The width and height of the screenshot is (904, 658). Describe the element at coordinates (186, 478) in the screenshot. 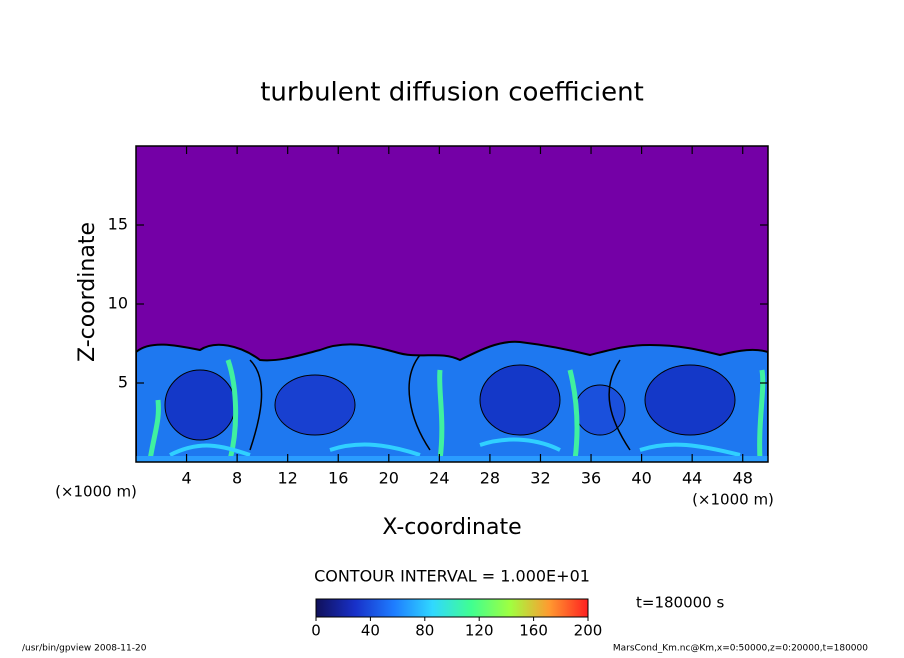

I see `x-tick-label: 4` at that location.